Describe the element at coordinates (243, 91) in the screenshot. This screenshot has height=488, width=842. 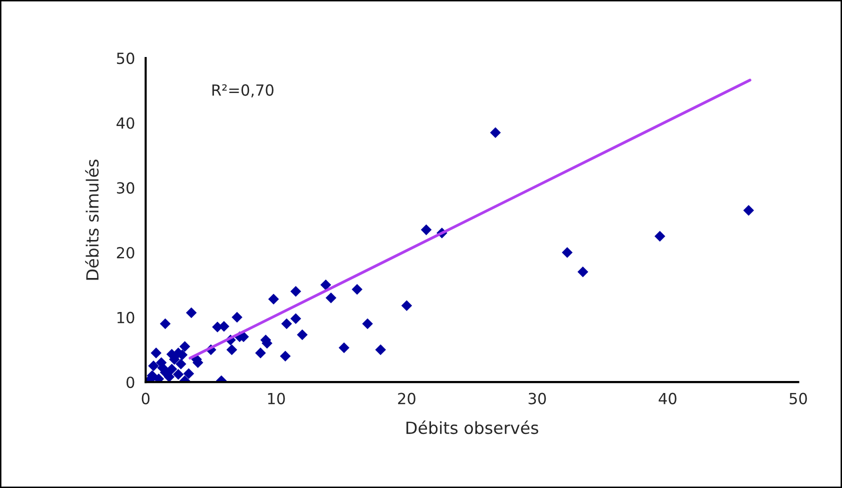
I see `annotation: R²=0,70` at that location.